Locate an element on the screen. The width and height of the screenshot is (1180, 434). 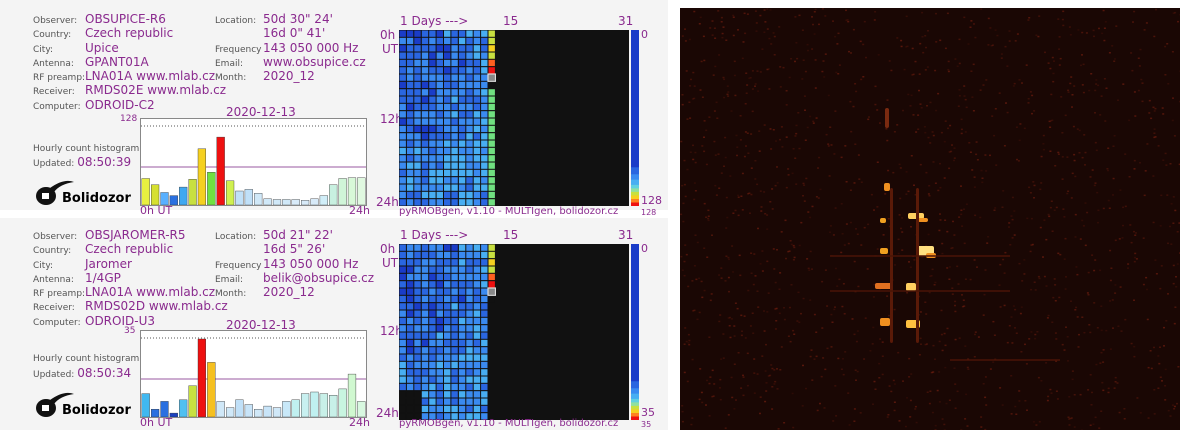
scale-max: 128 is located at coordinates (651, 200).